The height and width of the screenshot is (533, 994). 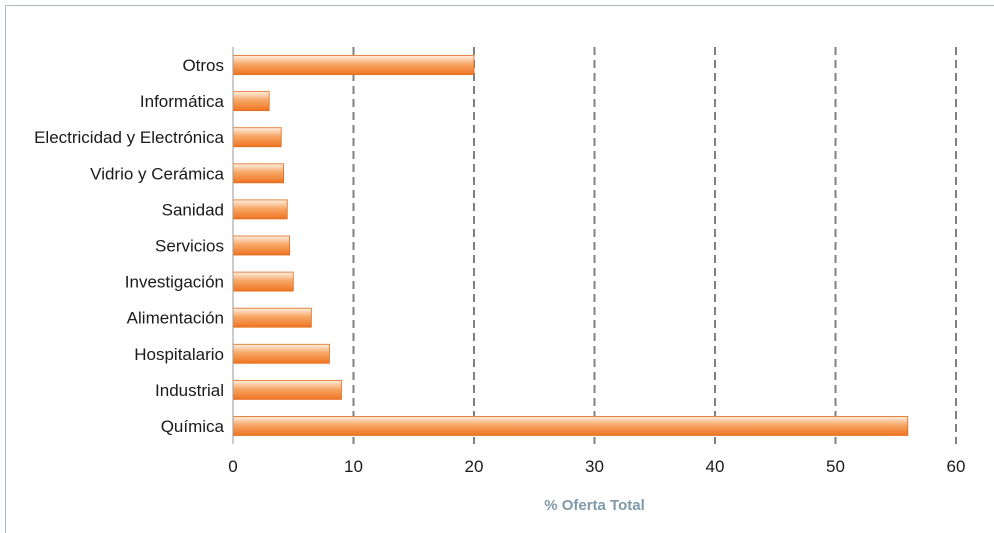 What do you see at coordinates (474, 466) in the screenshot?
I see `x-tick-label: 20` at bounding box center [474, 466].